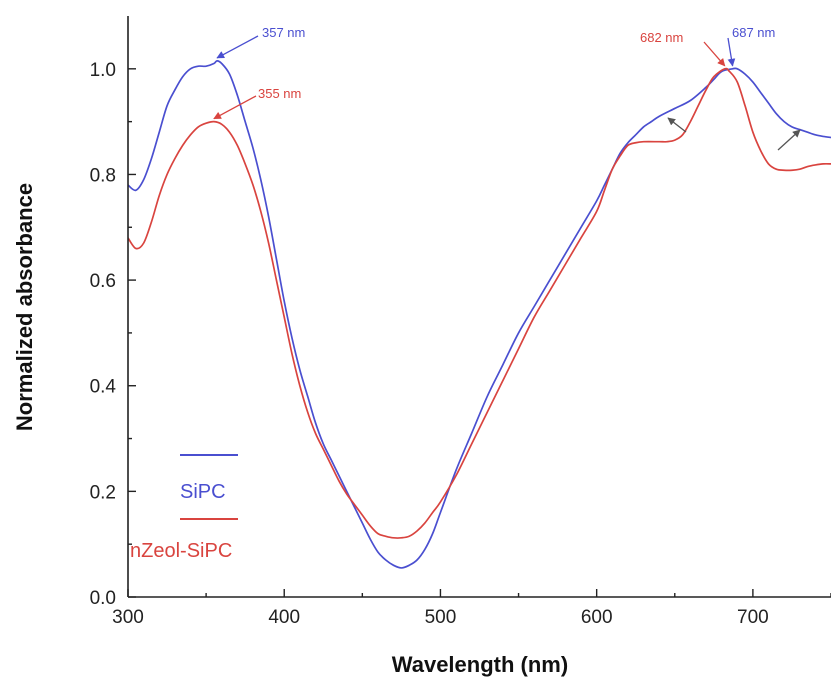  Describe the element at coordinates (181, 551) in the screenshot. I see `legend-label-nzeol-sipc: nZeol-SiPC` at that location.